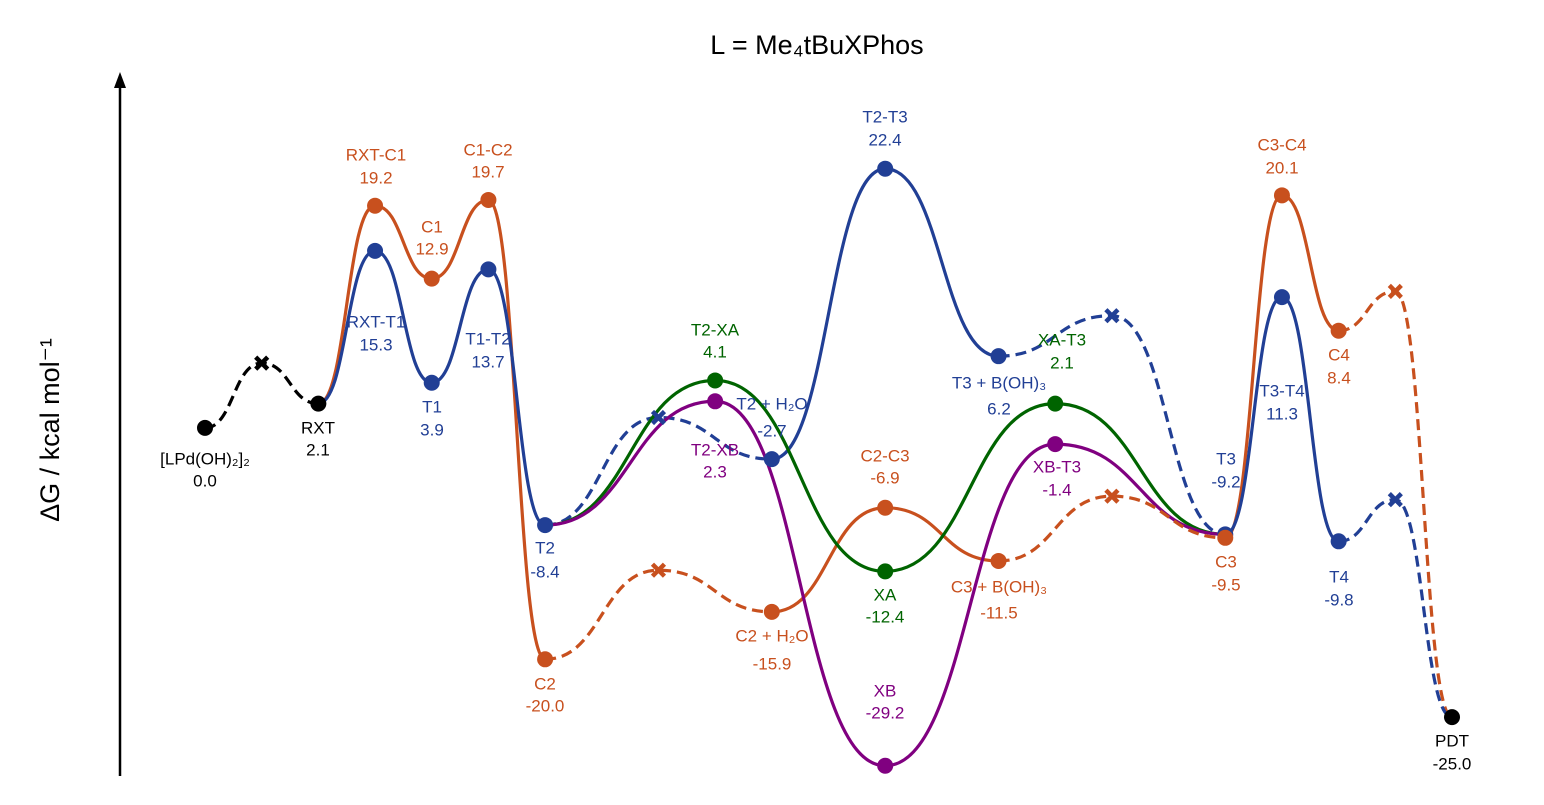 This screenshot has width=1544, height=805. I want to click on state-label: RXT-T1, so click(376, 321).